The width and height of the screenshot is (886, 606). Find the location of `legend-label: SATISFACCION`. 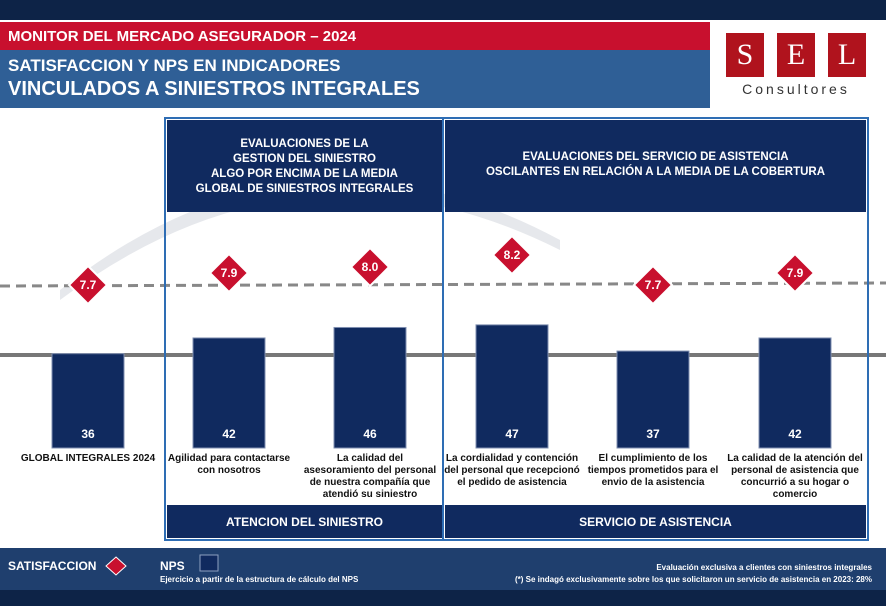

legend-label: SATISFACCION is located at coordinates (52, 566).